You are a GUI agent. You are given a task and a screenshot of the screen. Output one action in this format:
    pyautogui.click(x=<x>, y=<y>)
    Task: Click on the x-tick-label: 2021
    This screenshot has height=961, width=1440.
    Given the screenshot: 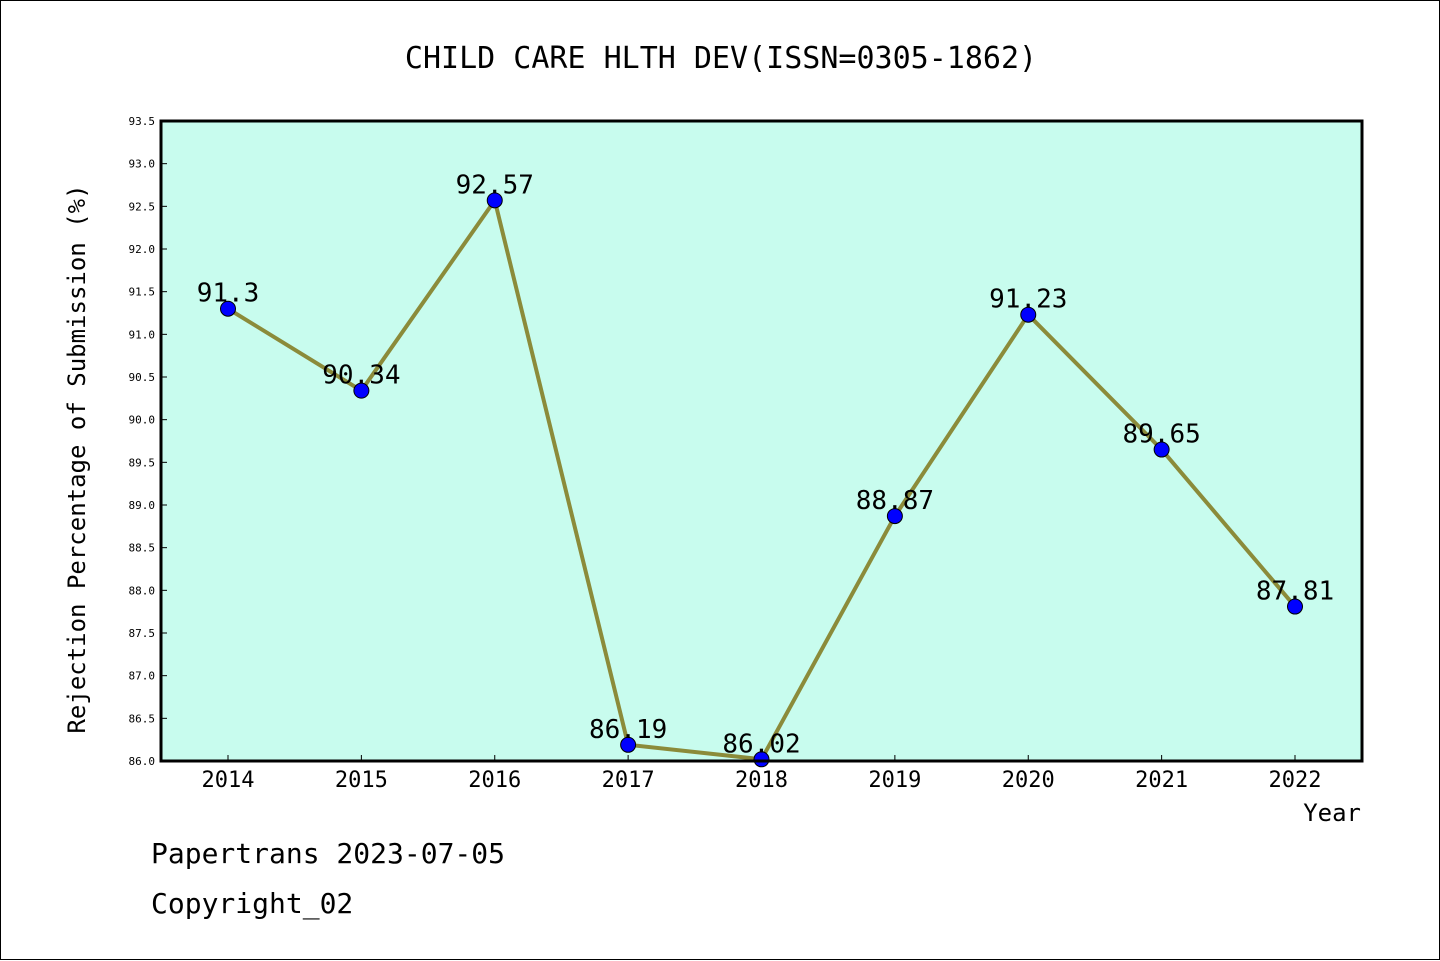 What is the action you would take?
    pyautogui.click(x=1161, y=780)
    